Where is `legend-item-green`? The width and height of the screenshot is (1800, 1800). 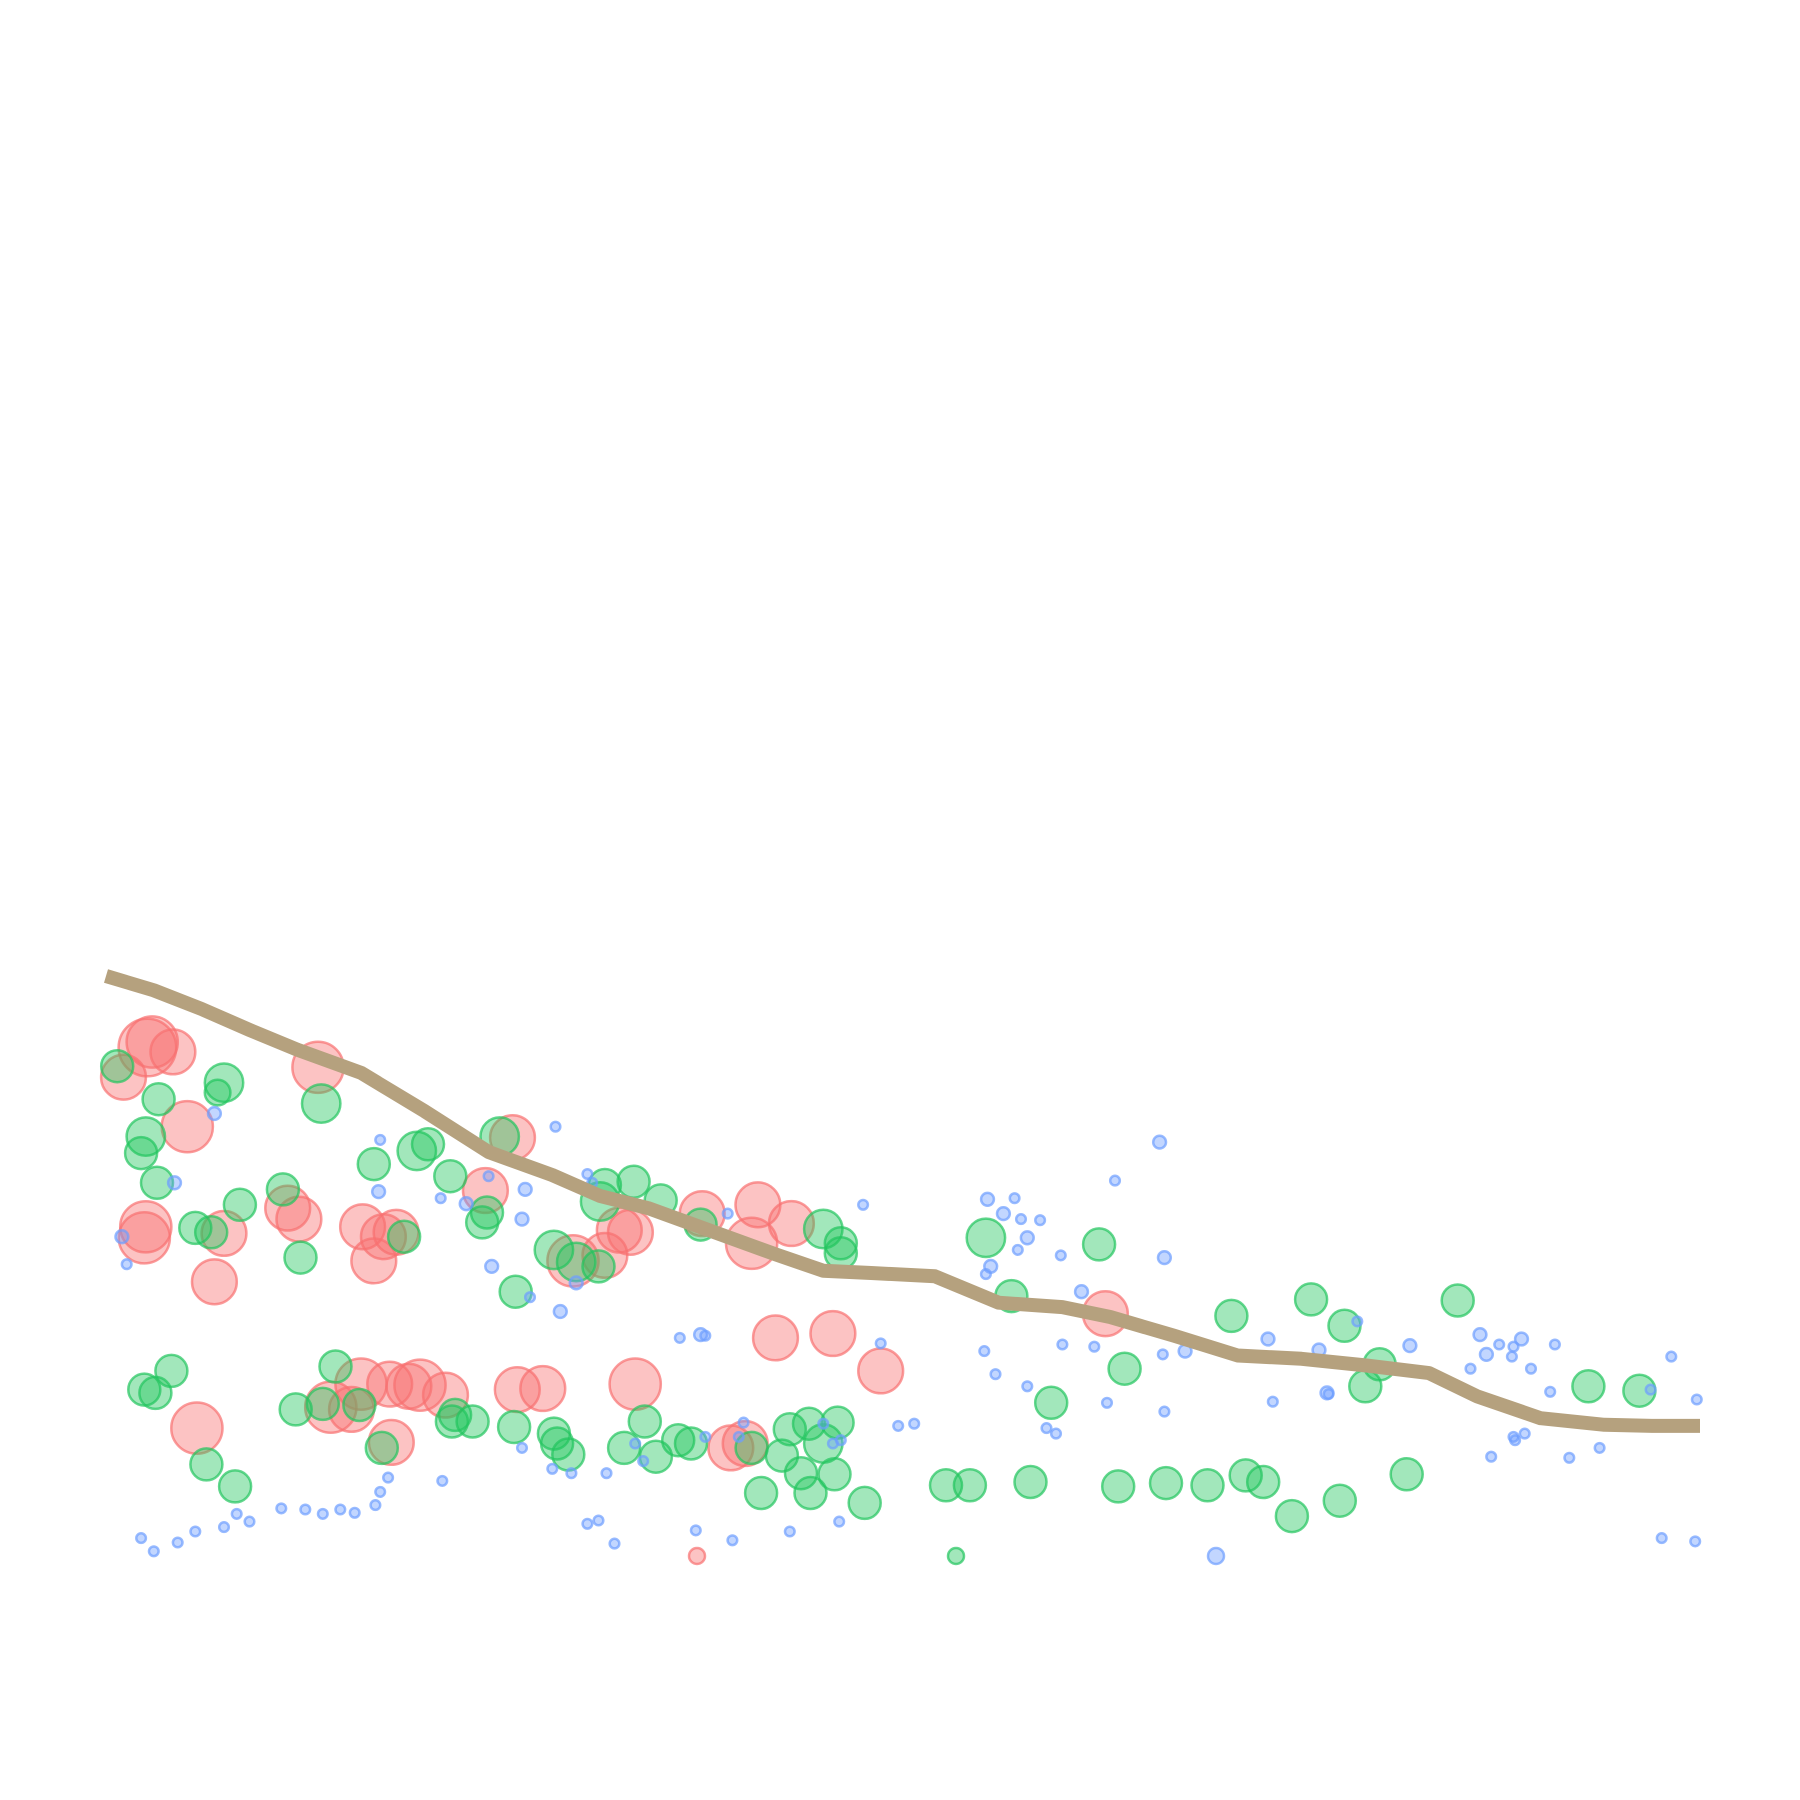
legend-item-green is located at coordinates (956, 1556).